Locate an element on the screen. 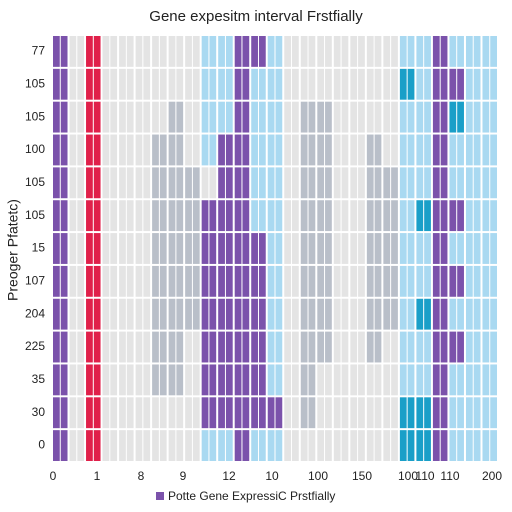 This screenshot has width=512, height=512. y-tick-label: 77 is located at coordinates (39, 51).